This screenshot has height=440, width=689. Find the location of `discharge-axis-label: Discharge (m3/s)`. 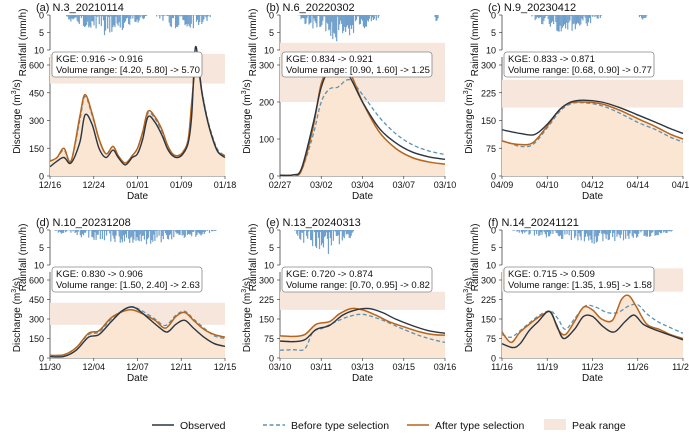

discharge-axis-label: Discharge (m3/s) is located at coordinates (247, 315).